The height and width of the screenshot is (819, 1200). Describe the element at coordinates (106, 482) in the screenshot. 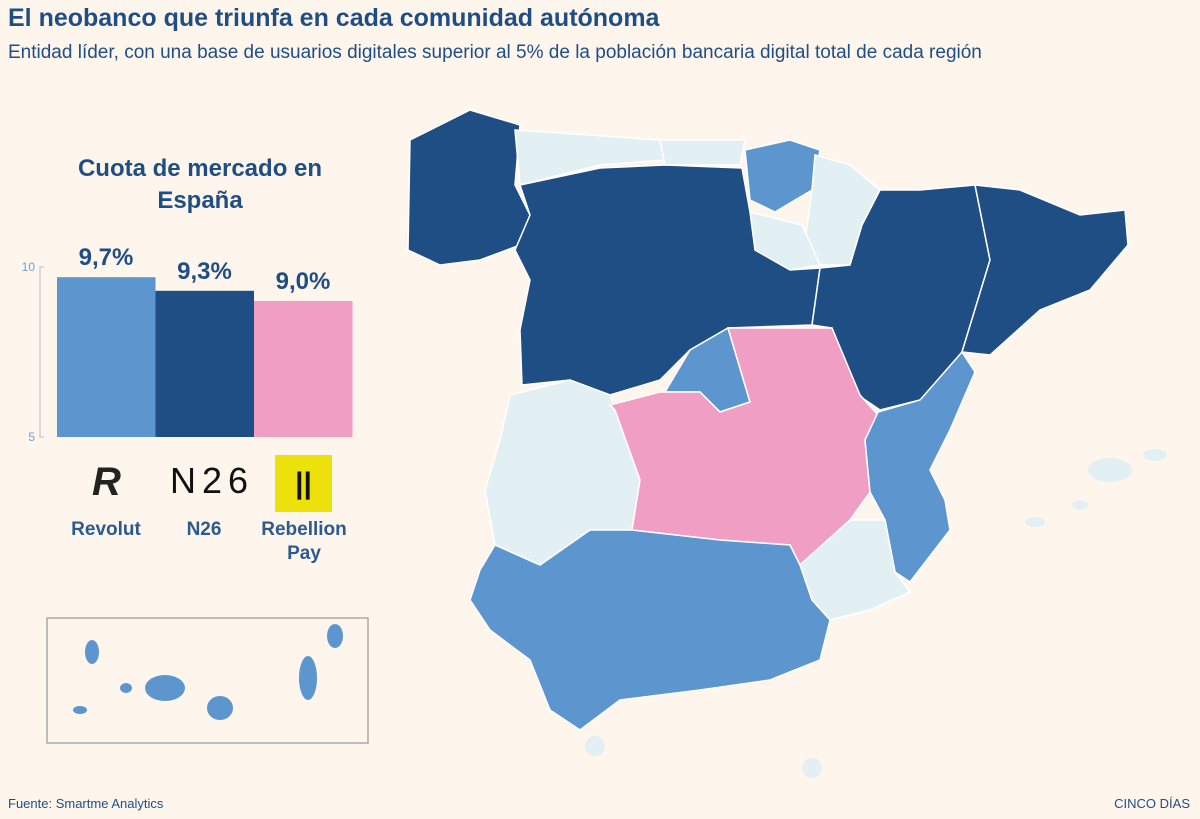

I see `revolut-logo: R` at that location.